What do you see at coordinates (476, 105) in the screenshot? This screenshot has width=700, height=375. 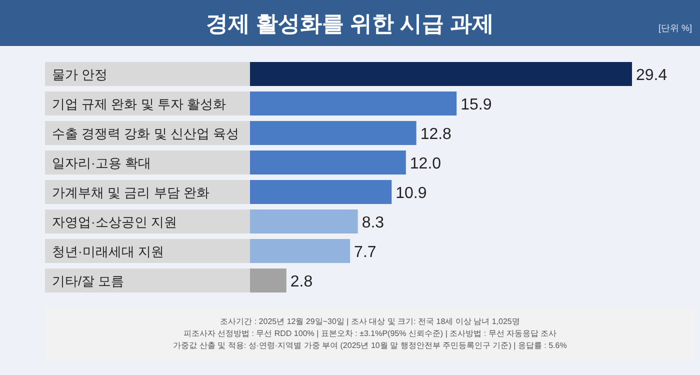 I see `data-label: 15.9` at bounding box center [476, 105].